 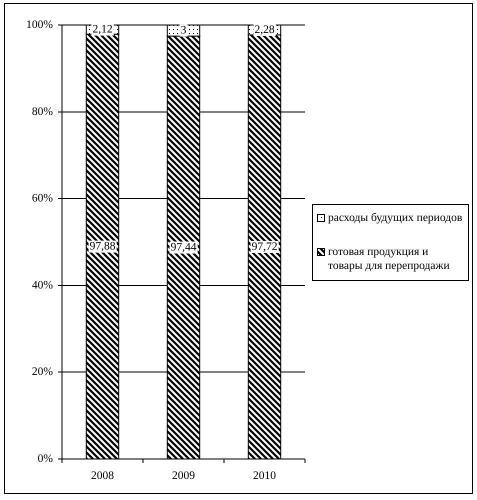 What do you see at coordinates (389, 259) in the screenshot?
I see `legend-label: готовая продукция и товары для перепродажи` at bounding box center [389, 259].